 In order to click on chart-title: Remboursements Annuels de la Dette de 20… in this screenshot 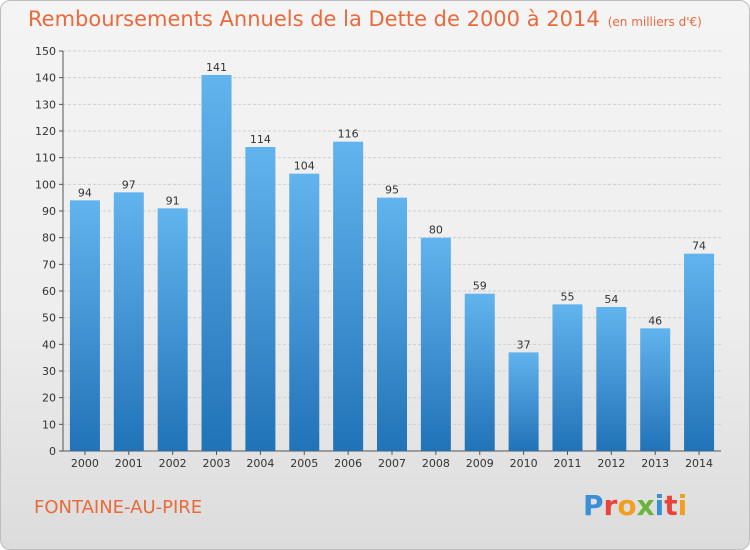, I will do `click(365, 19)`.